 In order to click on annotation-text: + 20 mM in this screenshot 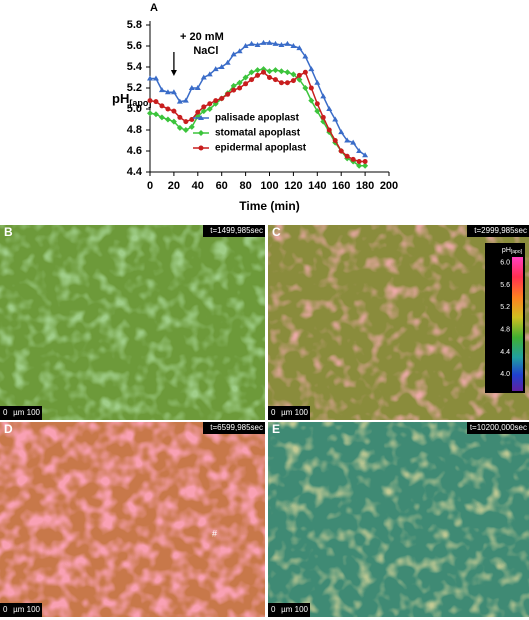, I will do `click(202, 37)`.